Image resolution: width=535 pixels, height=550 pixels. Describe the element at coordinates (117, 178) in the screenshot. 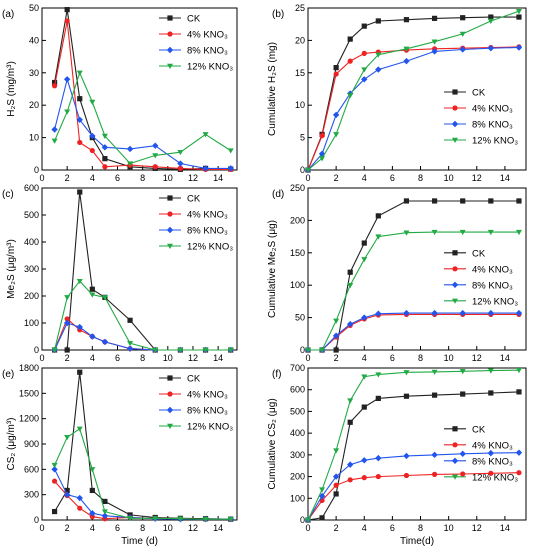

I see `x-tick-label: 6` at that location.